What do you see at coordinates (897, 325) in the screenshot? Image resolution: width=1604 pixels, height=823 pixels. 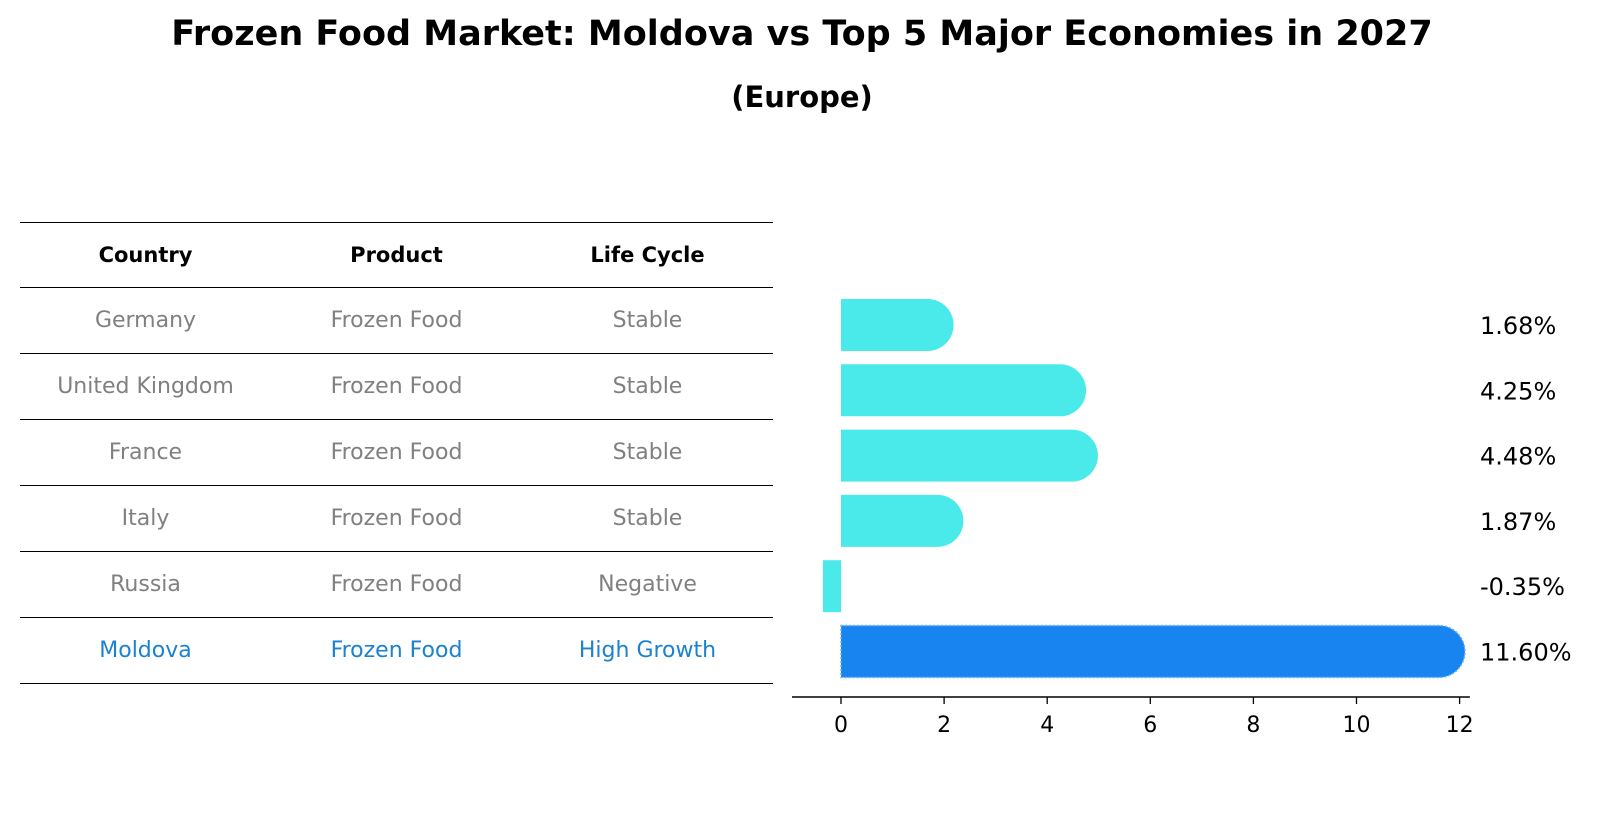 I see `bar-germany` at bounding box center [897, 325].